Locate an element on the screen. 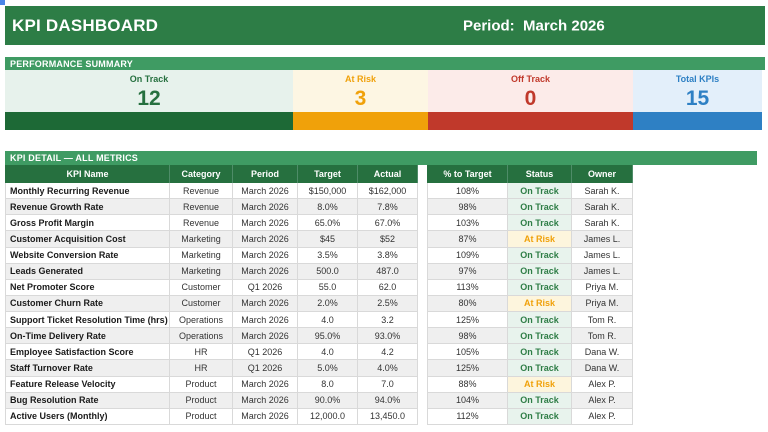 The image size is (768, 432). cell-kpi-name: Leads Generated is located at coordinates (87, 271).